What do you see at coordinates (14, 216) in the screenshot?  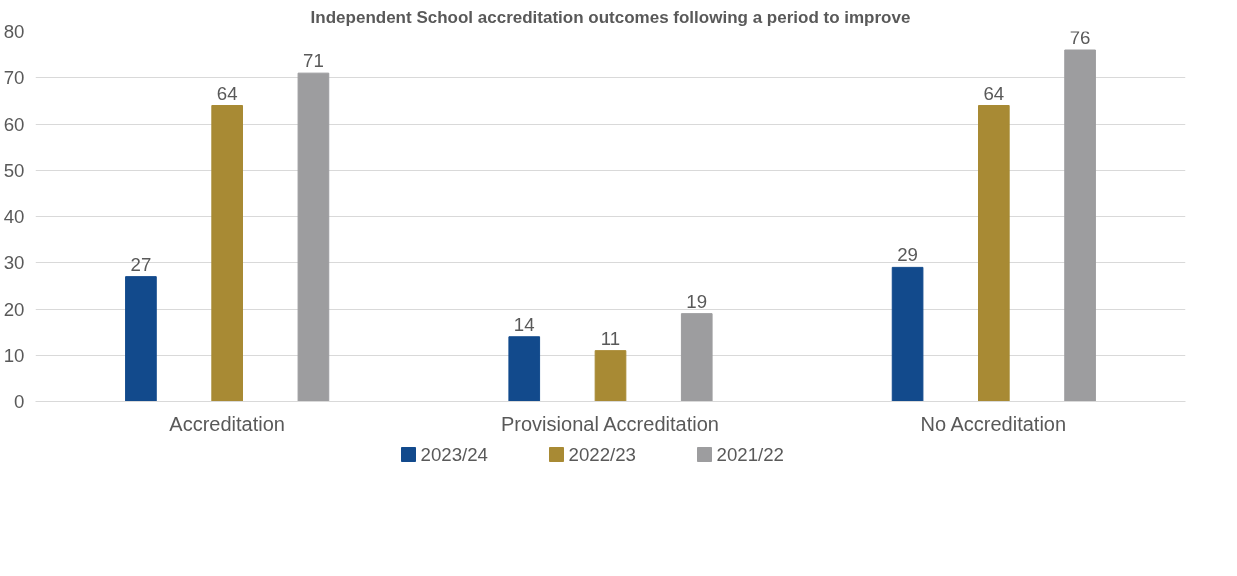 I see `y-tick-label: 40` at bounding box center [14, 216].